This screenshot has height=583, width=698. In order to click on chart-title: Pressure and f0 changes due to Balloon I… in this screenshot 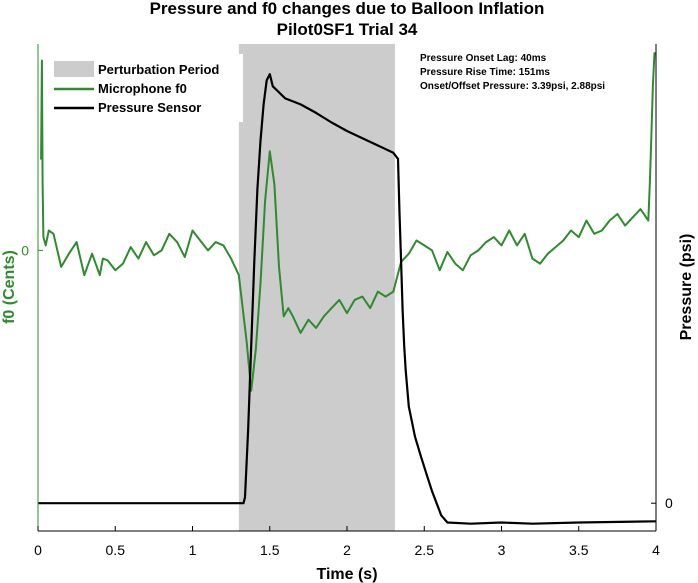, I will do `click(347, 9)`.